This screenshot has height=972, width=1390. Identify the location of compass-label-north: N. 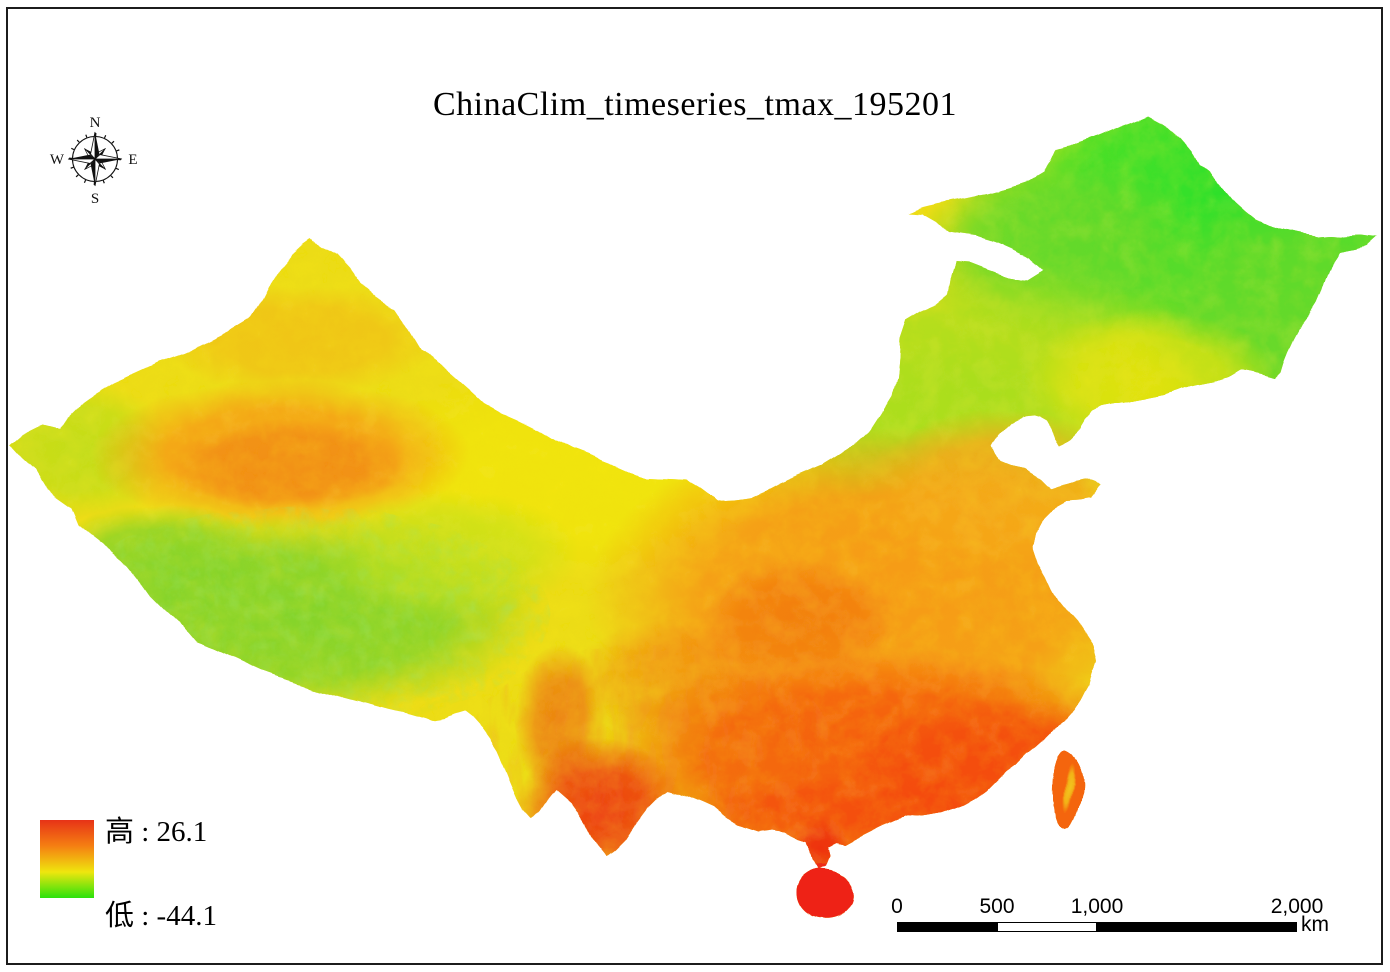
(95, 123).